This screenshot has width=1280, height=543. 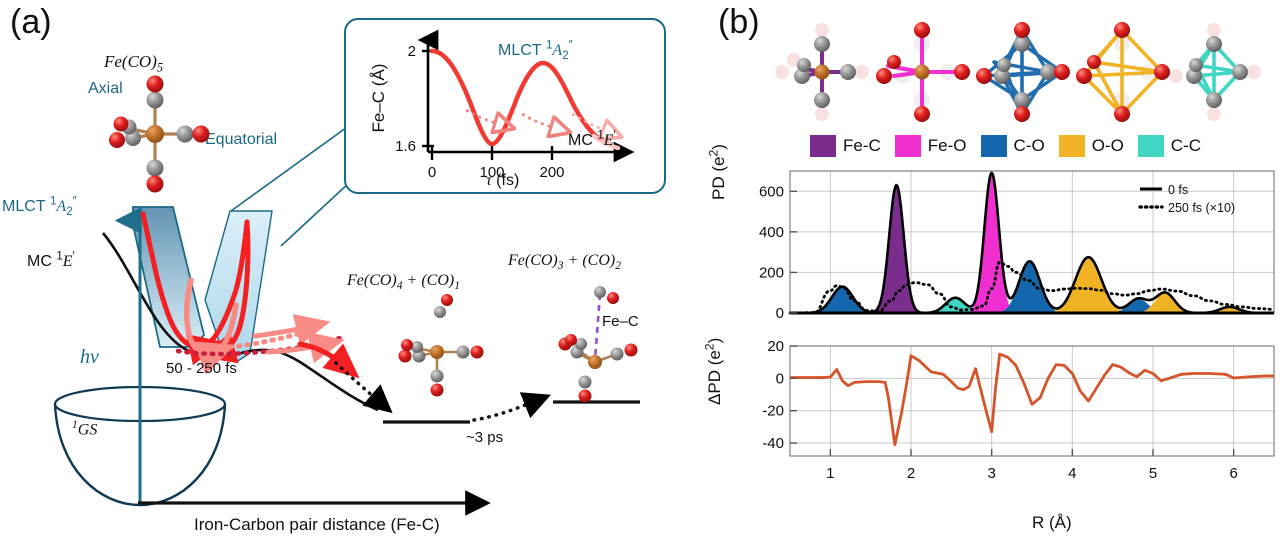 I want to click on state-mc-label: MC 1E′, so click(x=51, y=261).